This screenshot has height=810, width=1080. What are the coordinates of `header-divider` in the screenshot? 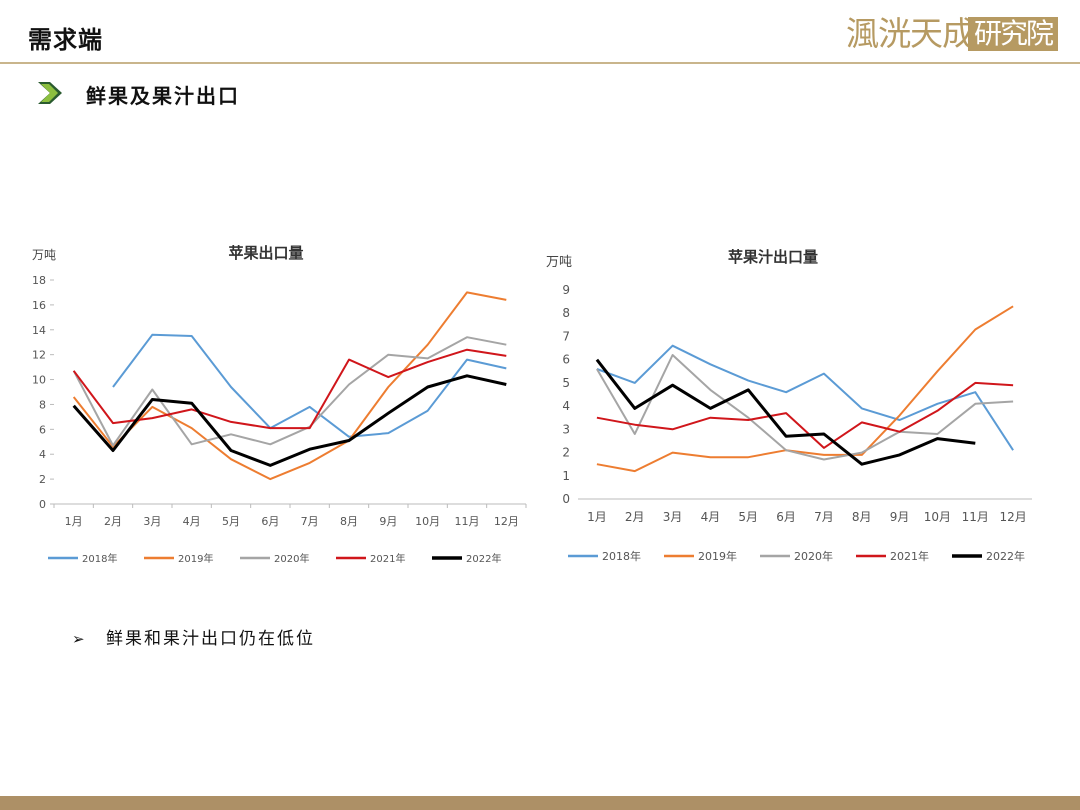 It's located at (540, 63).